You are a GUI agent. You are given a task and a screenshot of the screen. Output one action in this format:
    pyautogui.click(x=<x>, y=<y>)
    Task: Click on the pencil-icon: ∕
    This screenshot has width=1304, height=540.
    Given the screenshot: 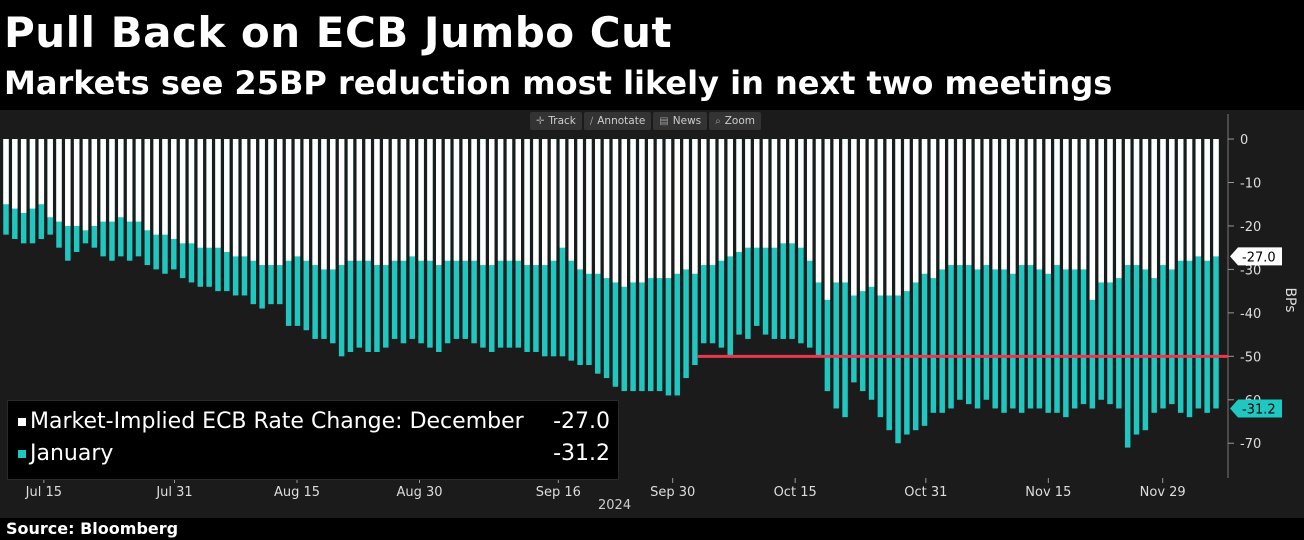 What is the action you would take?
    pyautogui.click(x=591, y=121)
    